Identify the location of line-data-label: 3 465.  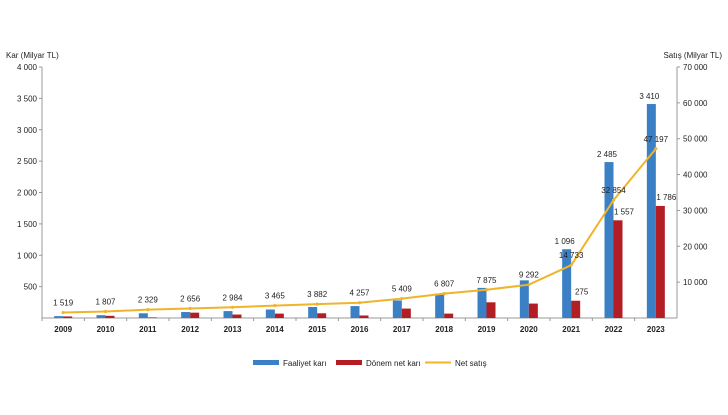
(275, 296).